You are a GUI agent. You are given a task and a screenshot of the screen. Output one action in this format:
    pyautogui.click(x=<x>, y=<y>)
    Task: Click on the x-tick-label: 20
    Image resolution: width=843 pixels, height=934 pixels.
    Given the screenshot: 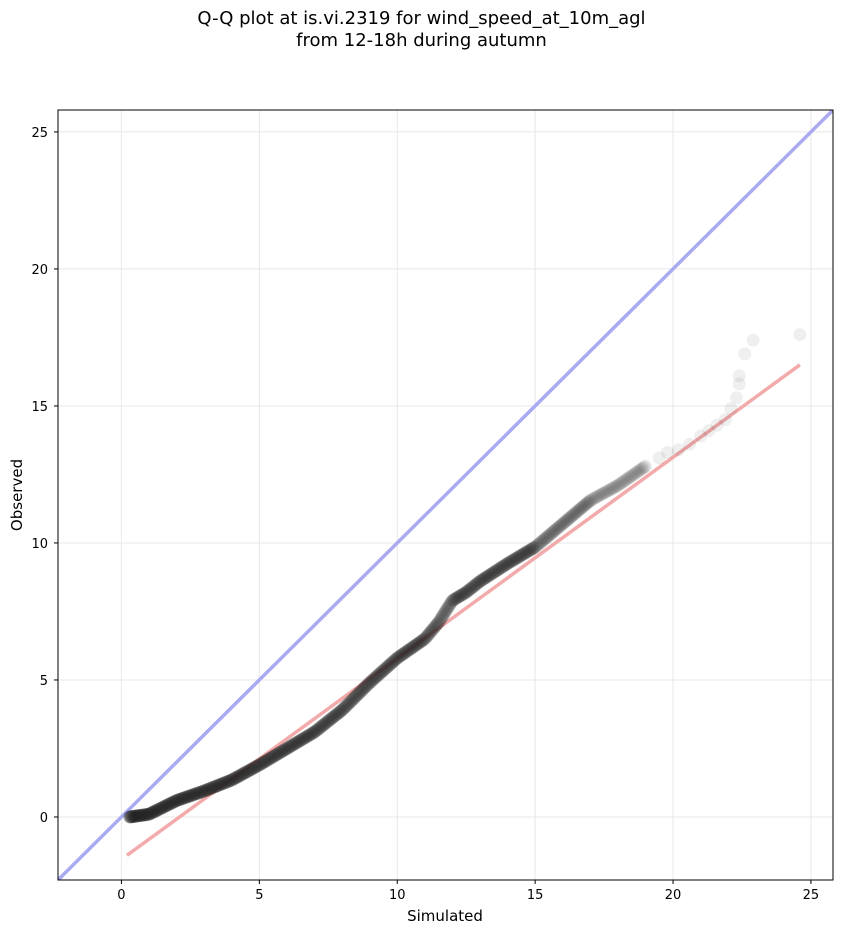 What is the action you would take?
    pyautogui.click(x=673, y=895)
    